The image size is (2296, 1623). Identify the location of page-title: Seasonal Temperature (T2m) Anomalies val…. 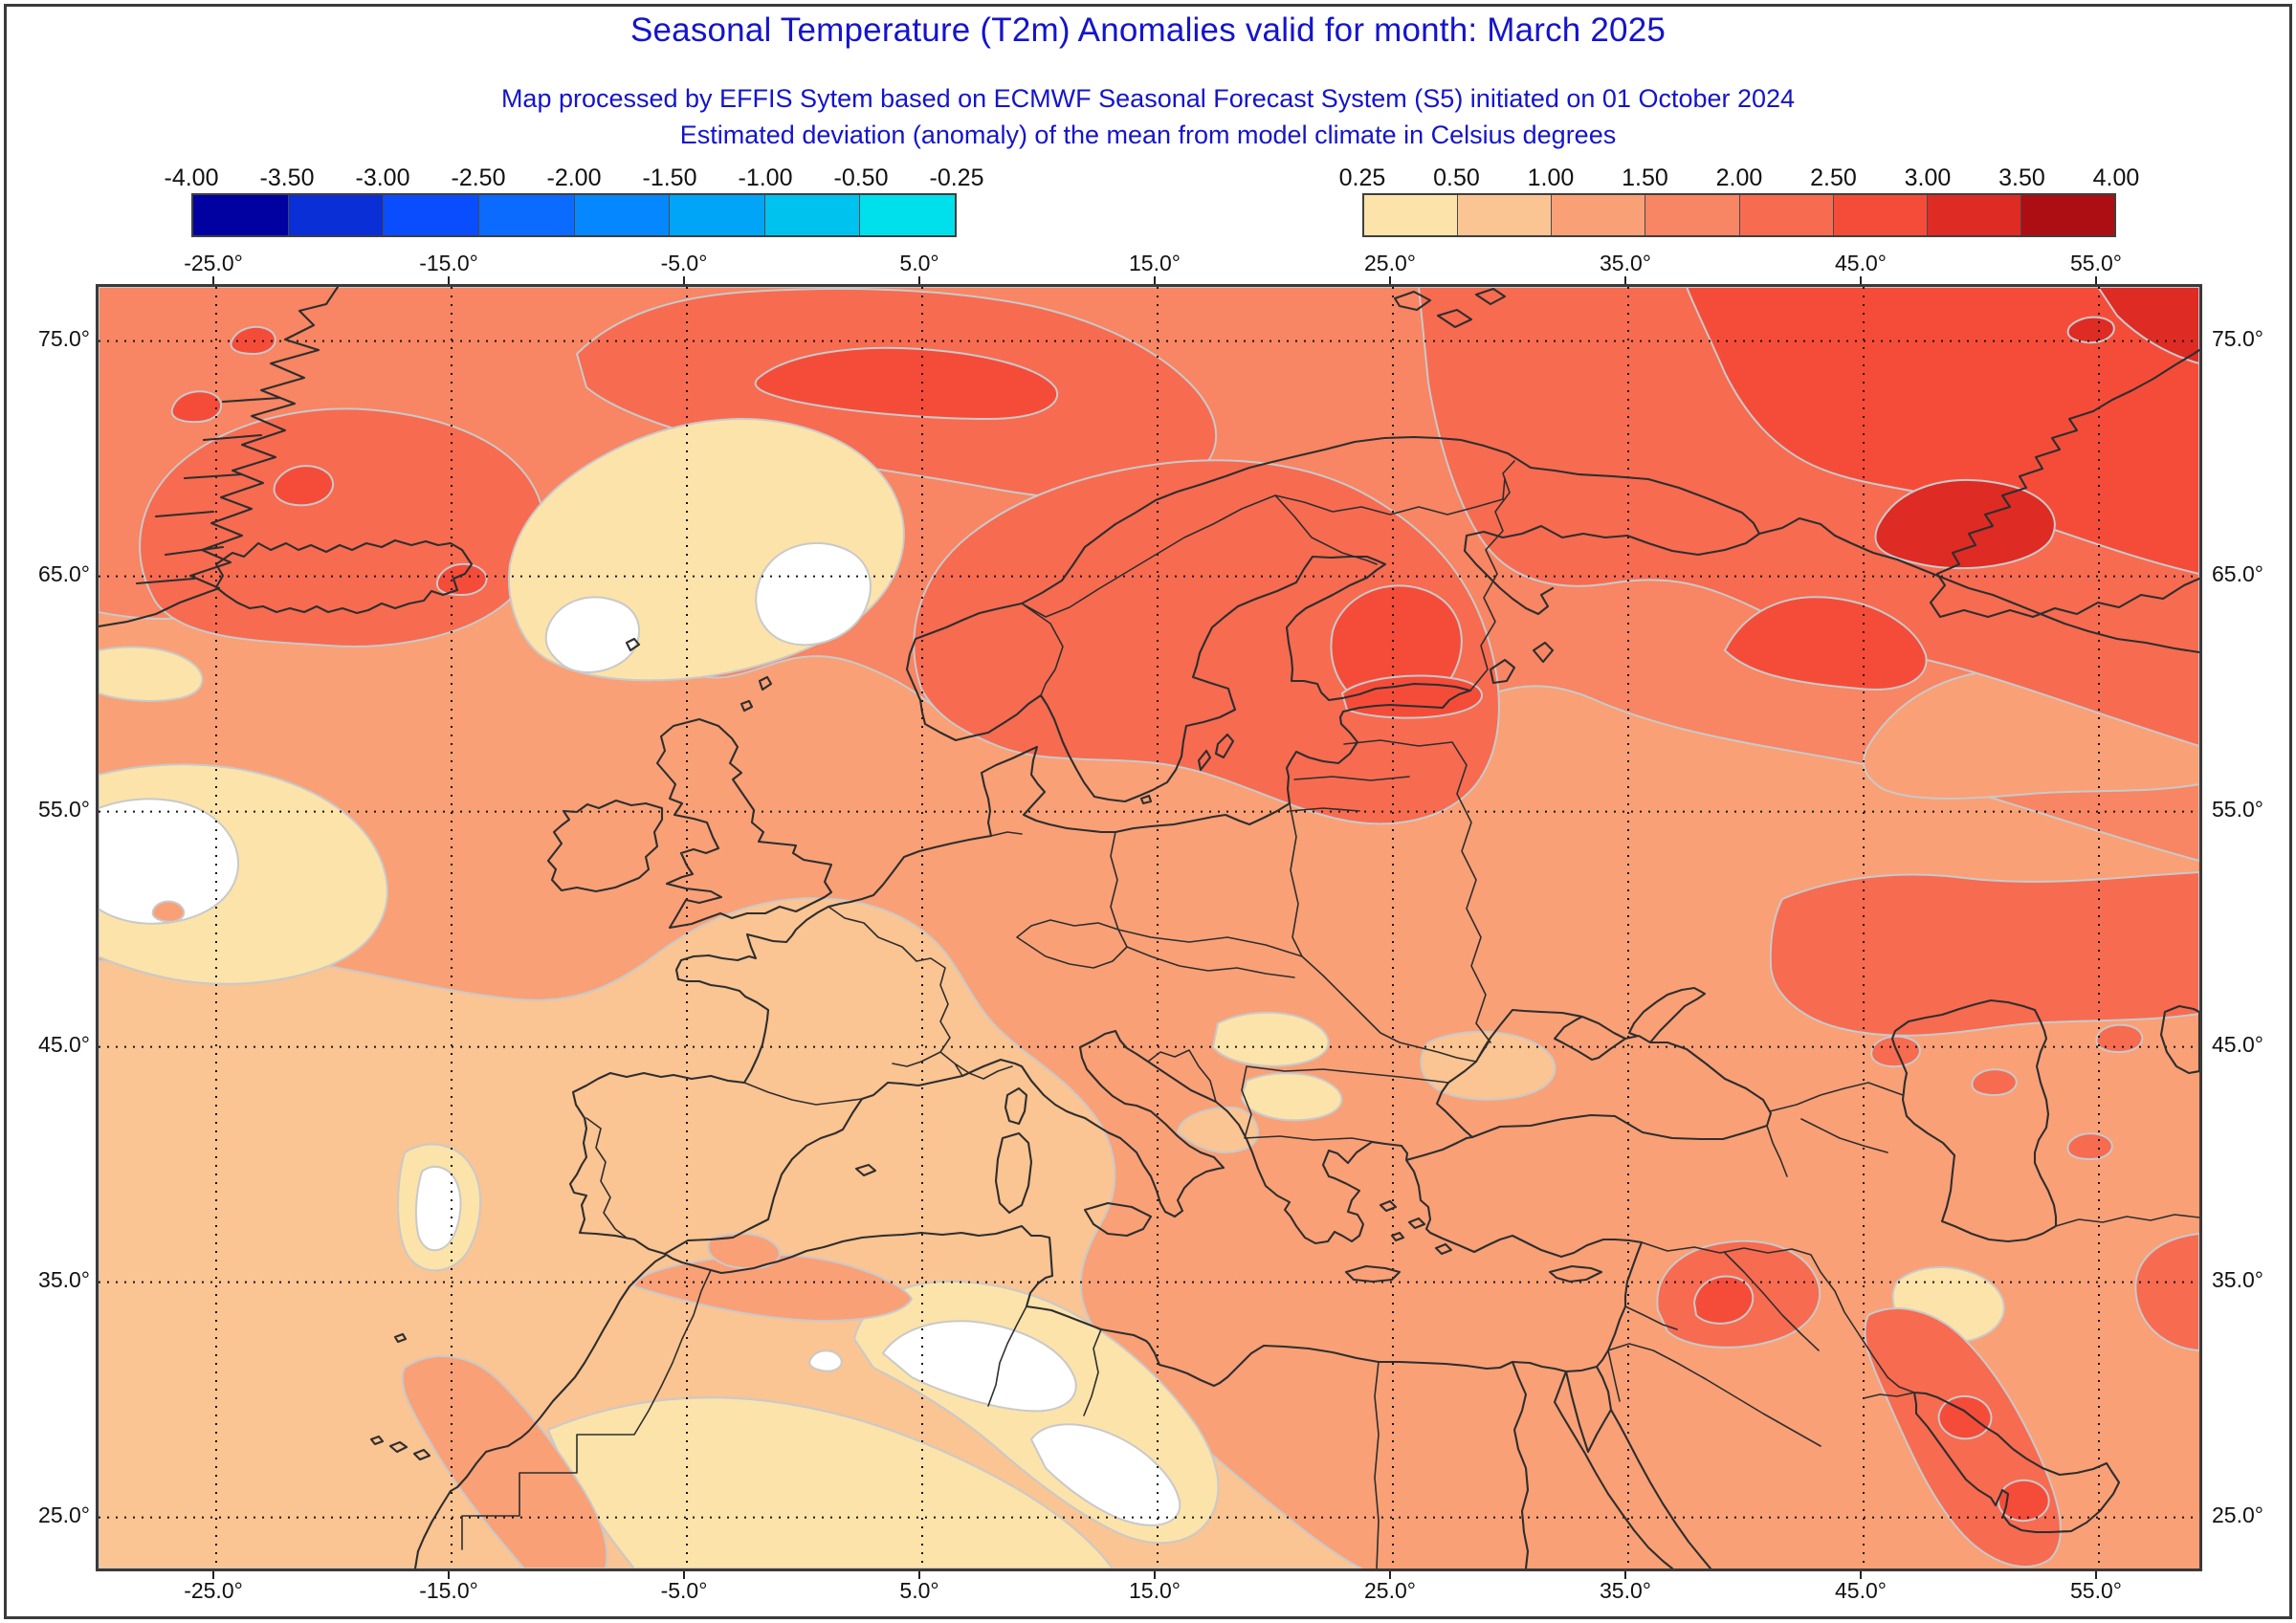
(1148, 30).